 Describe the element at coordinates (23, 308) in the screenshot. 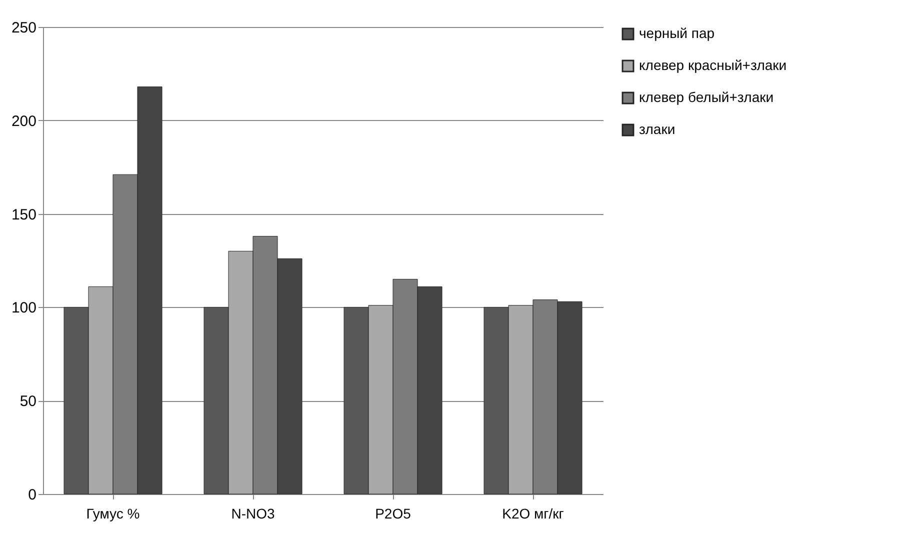

I see `y-tick-label: 100` at that location.